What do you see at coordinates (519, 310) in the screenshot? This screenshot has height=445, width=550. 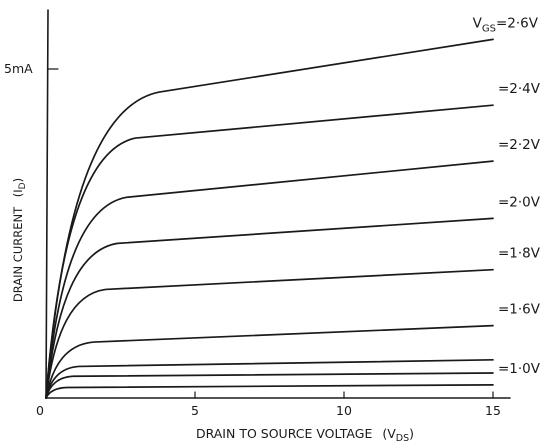 I see `series-label: =1·6V` at bounding box center [519, 310].